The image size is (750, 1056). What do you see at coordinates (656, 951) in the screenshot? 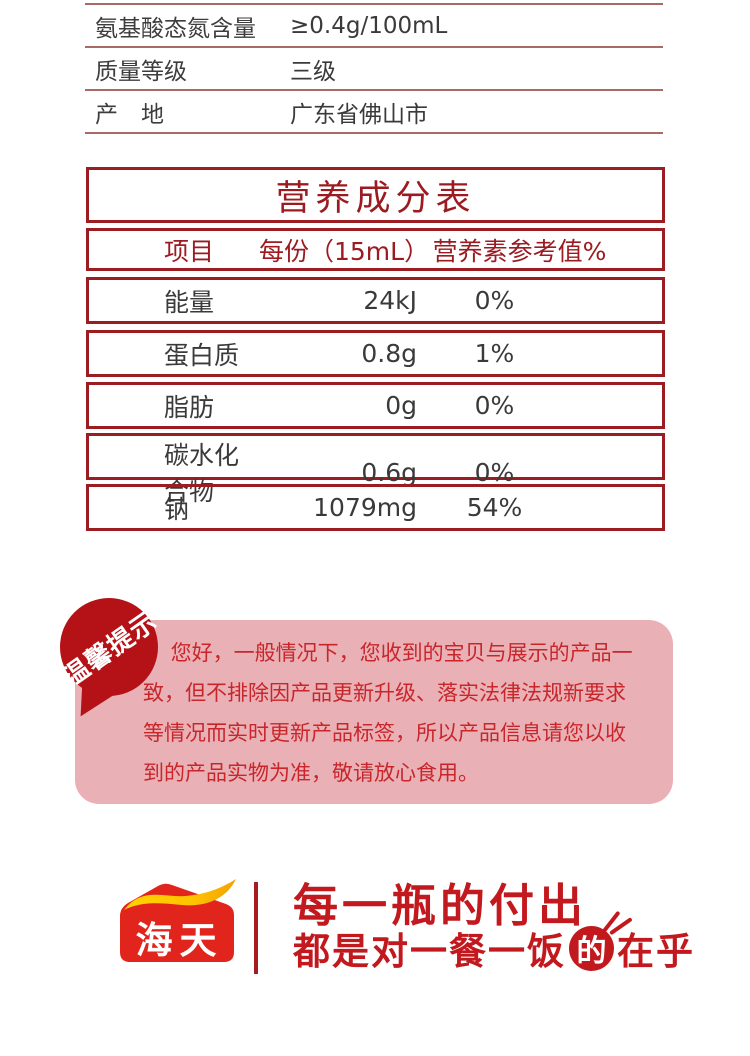
I see `slogan-line2-post: 在乎` at bounding box center [656, 951].